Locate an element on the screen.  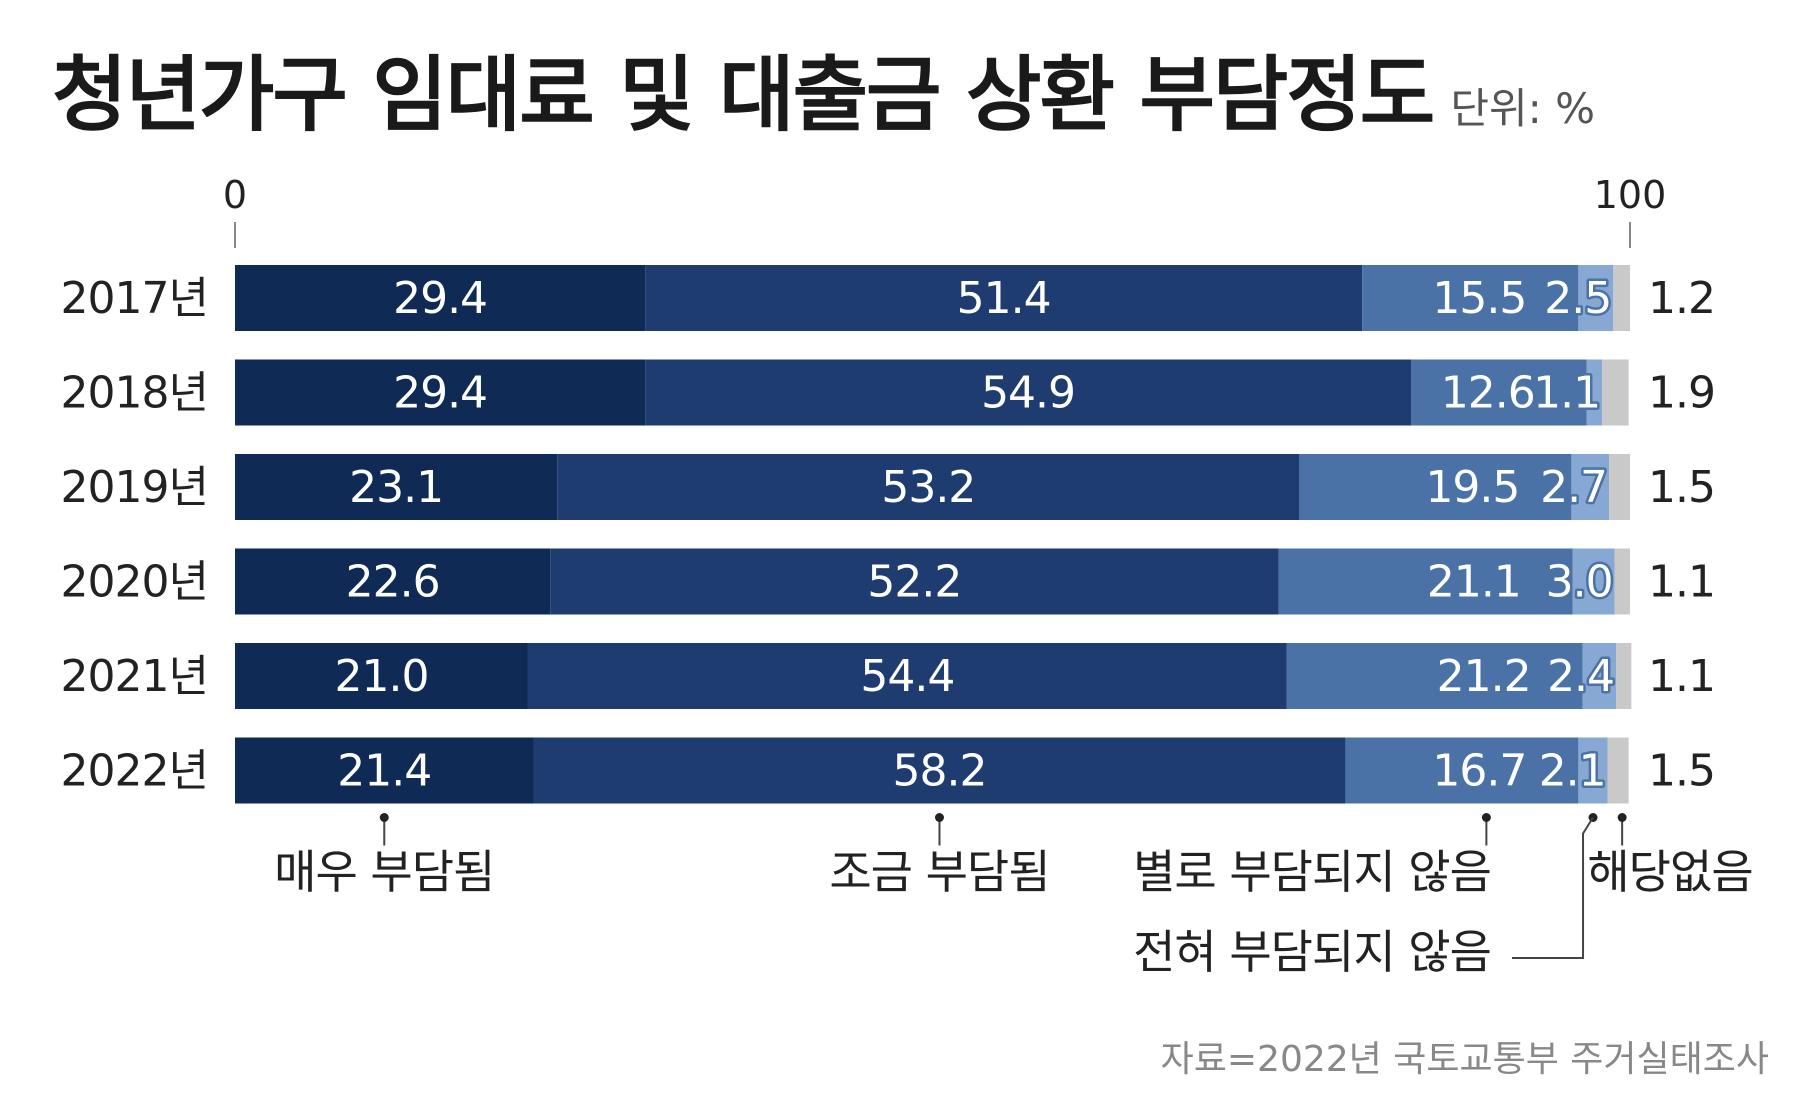
category-label: 2020년 is located at coordinates (134, 582).